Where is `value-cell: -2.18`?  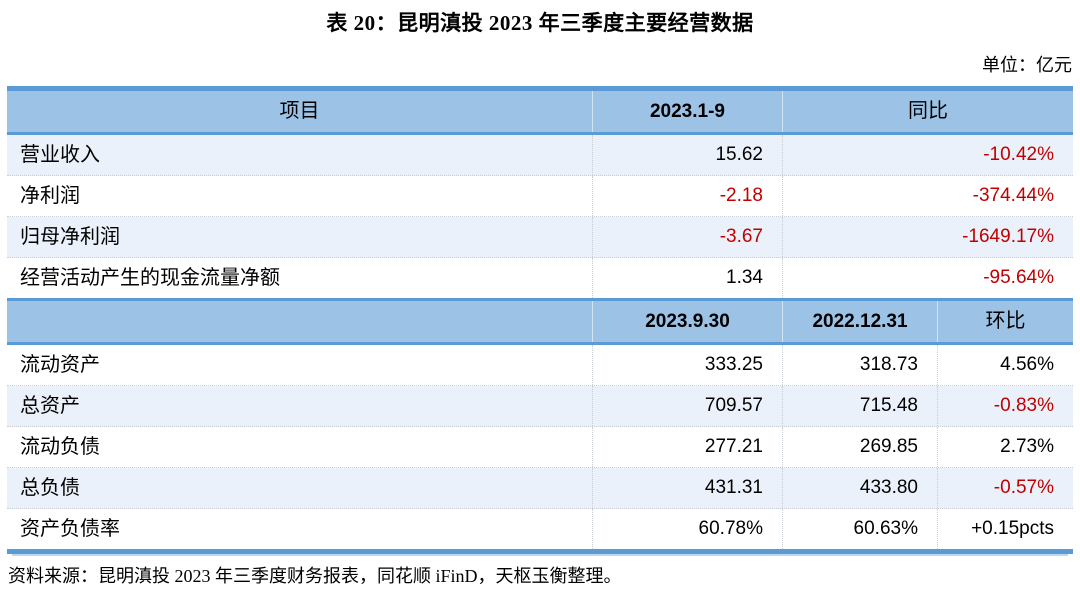
value-cell: -2.18 is located at coordinates (687, 196).